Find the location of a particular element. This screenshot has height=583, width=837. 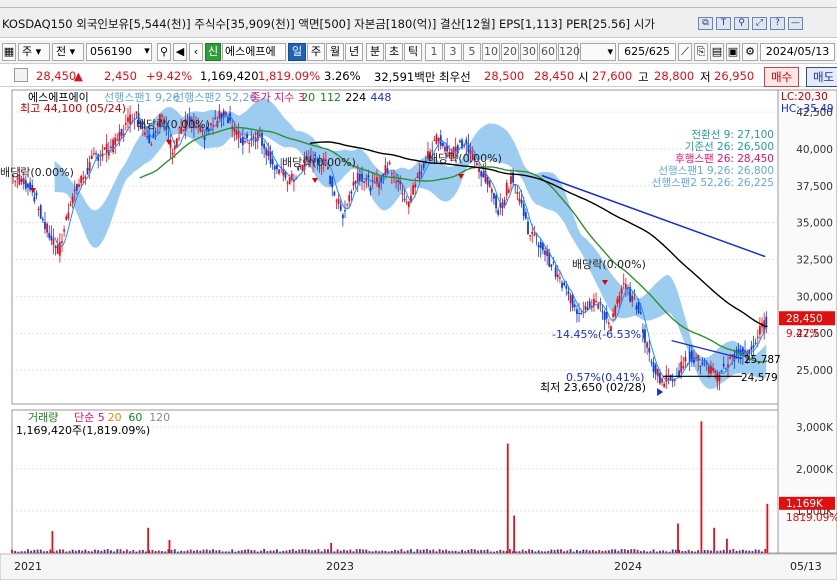

stock-code-input: 056190 is located at coordinates (119, 52).